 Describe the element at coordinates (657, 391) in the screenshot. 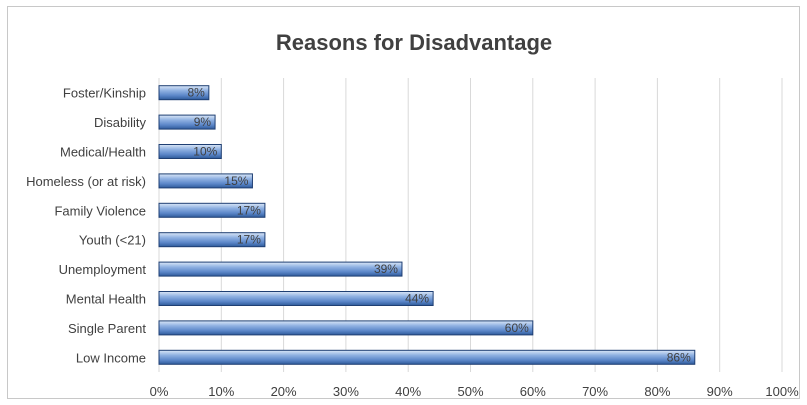

I see `x-tick-label: 80%` at that location.